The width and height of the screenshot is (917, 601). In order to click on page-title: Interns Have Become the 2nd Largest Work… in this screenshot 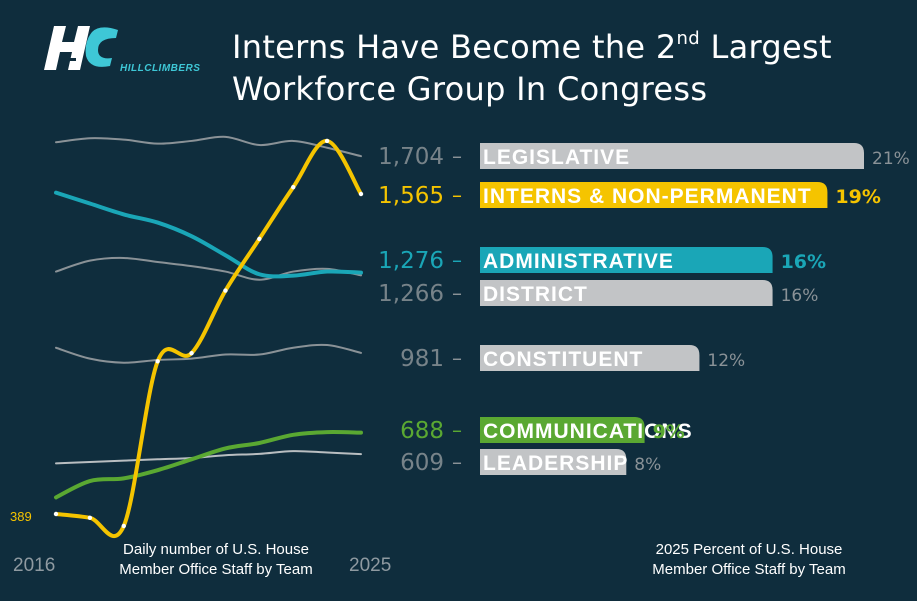, I will do `click(532, 68)`.